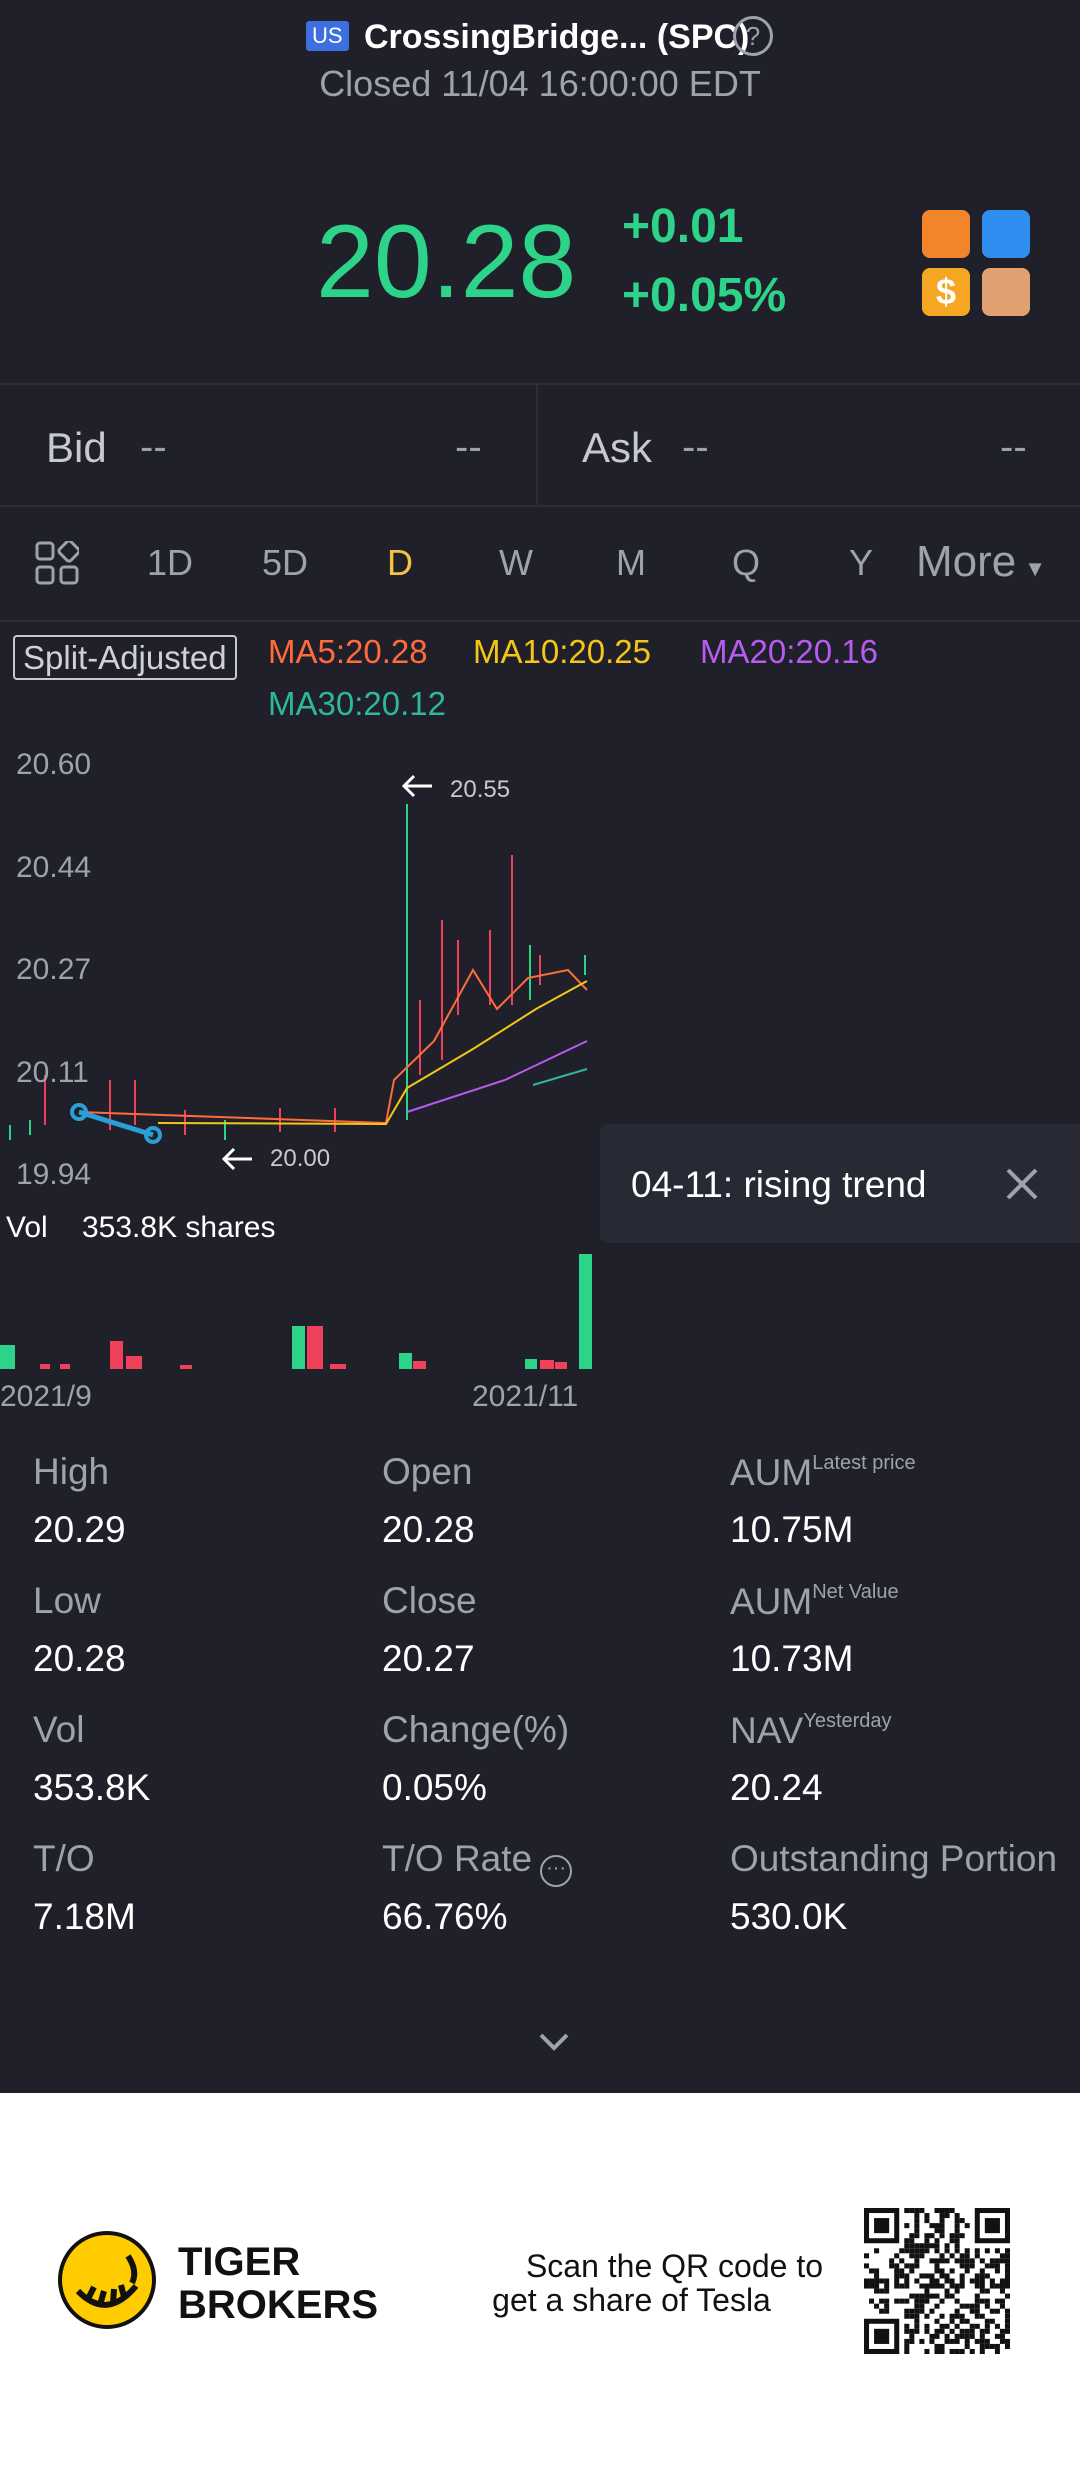 The height and width of the screenshot is (2471, 1080). What do you see at coordinates (562, 651) in the screenshot?
I see `ma-label: MA10:20.25` at bounding box center [562, 651].